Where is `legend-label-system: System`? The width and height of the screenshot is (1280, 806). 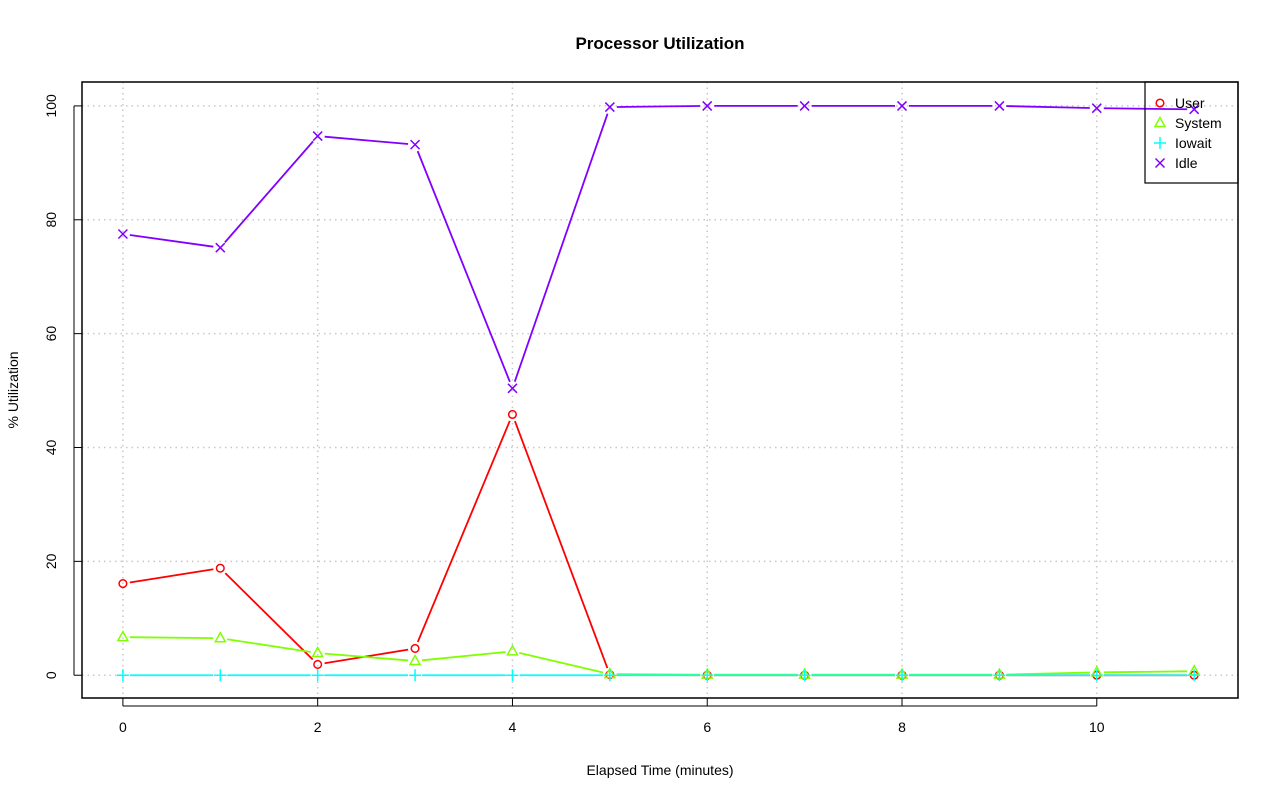
legend-label-system: System is located at coordinates (1198, 123).